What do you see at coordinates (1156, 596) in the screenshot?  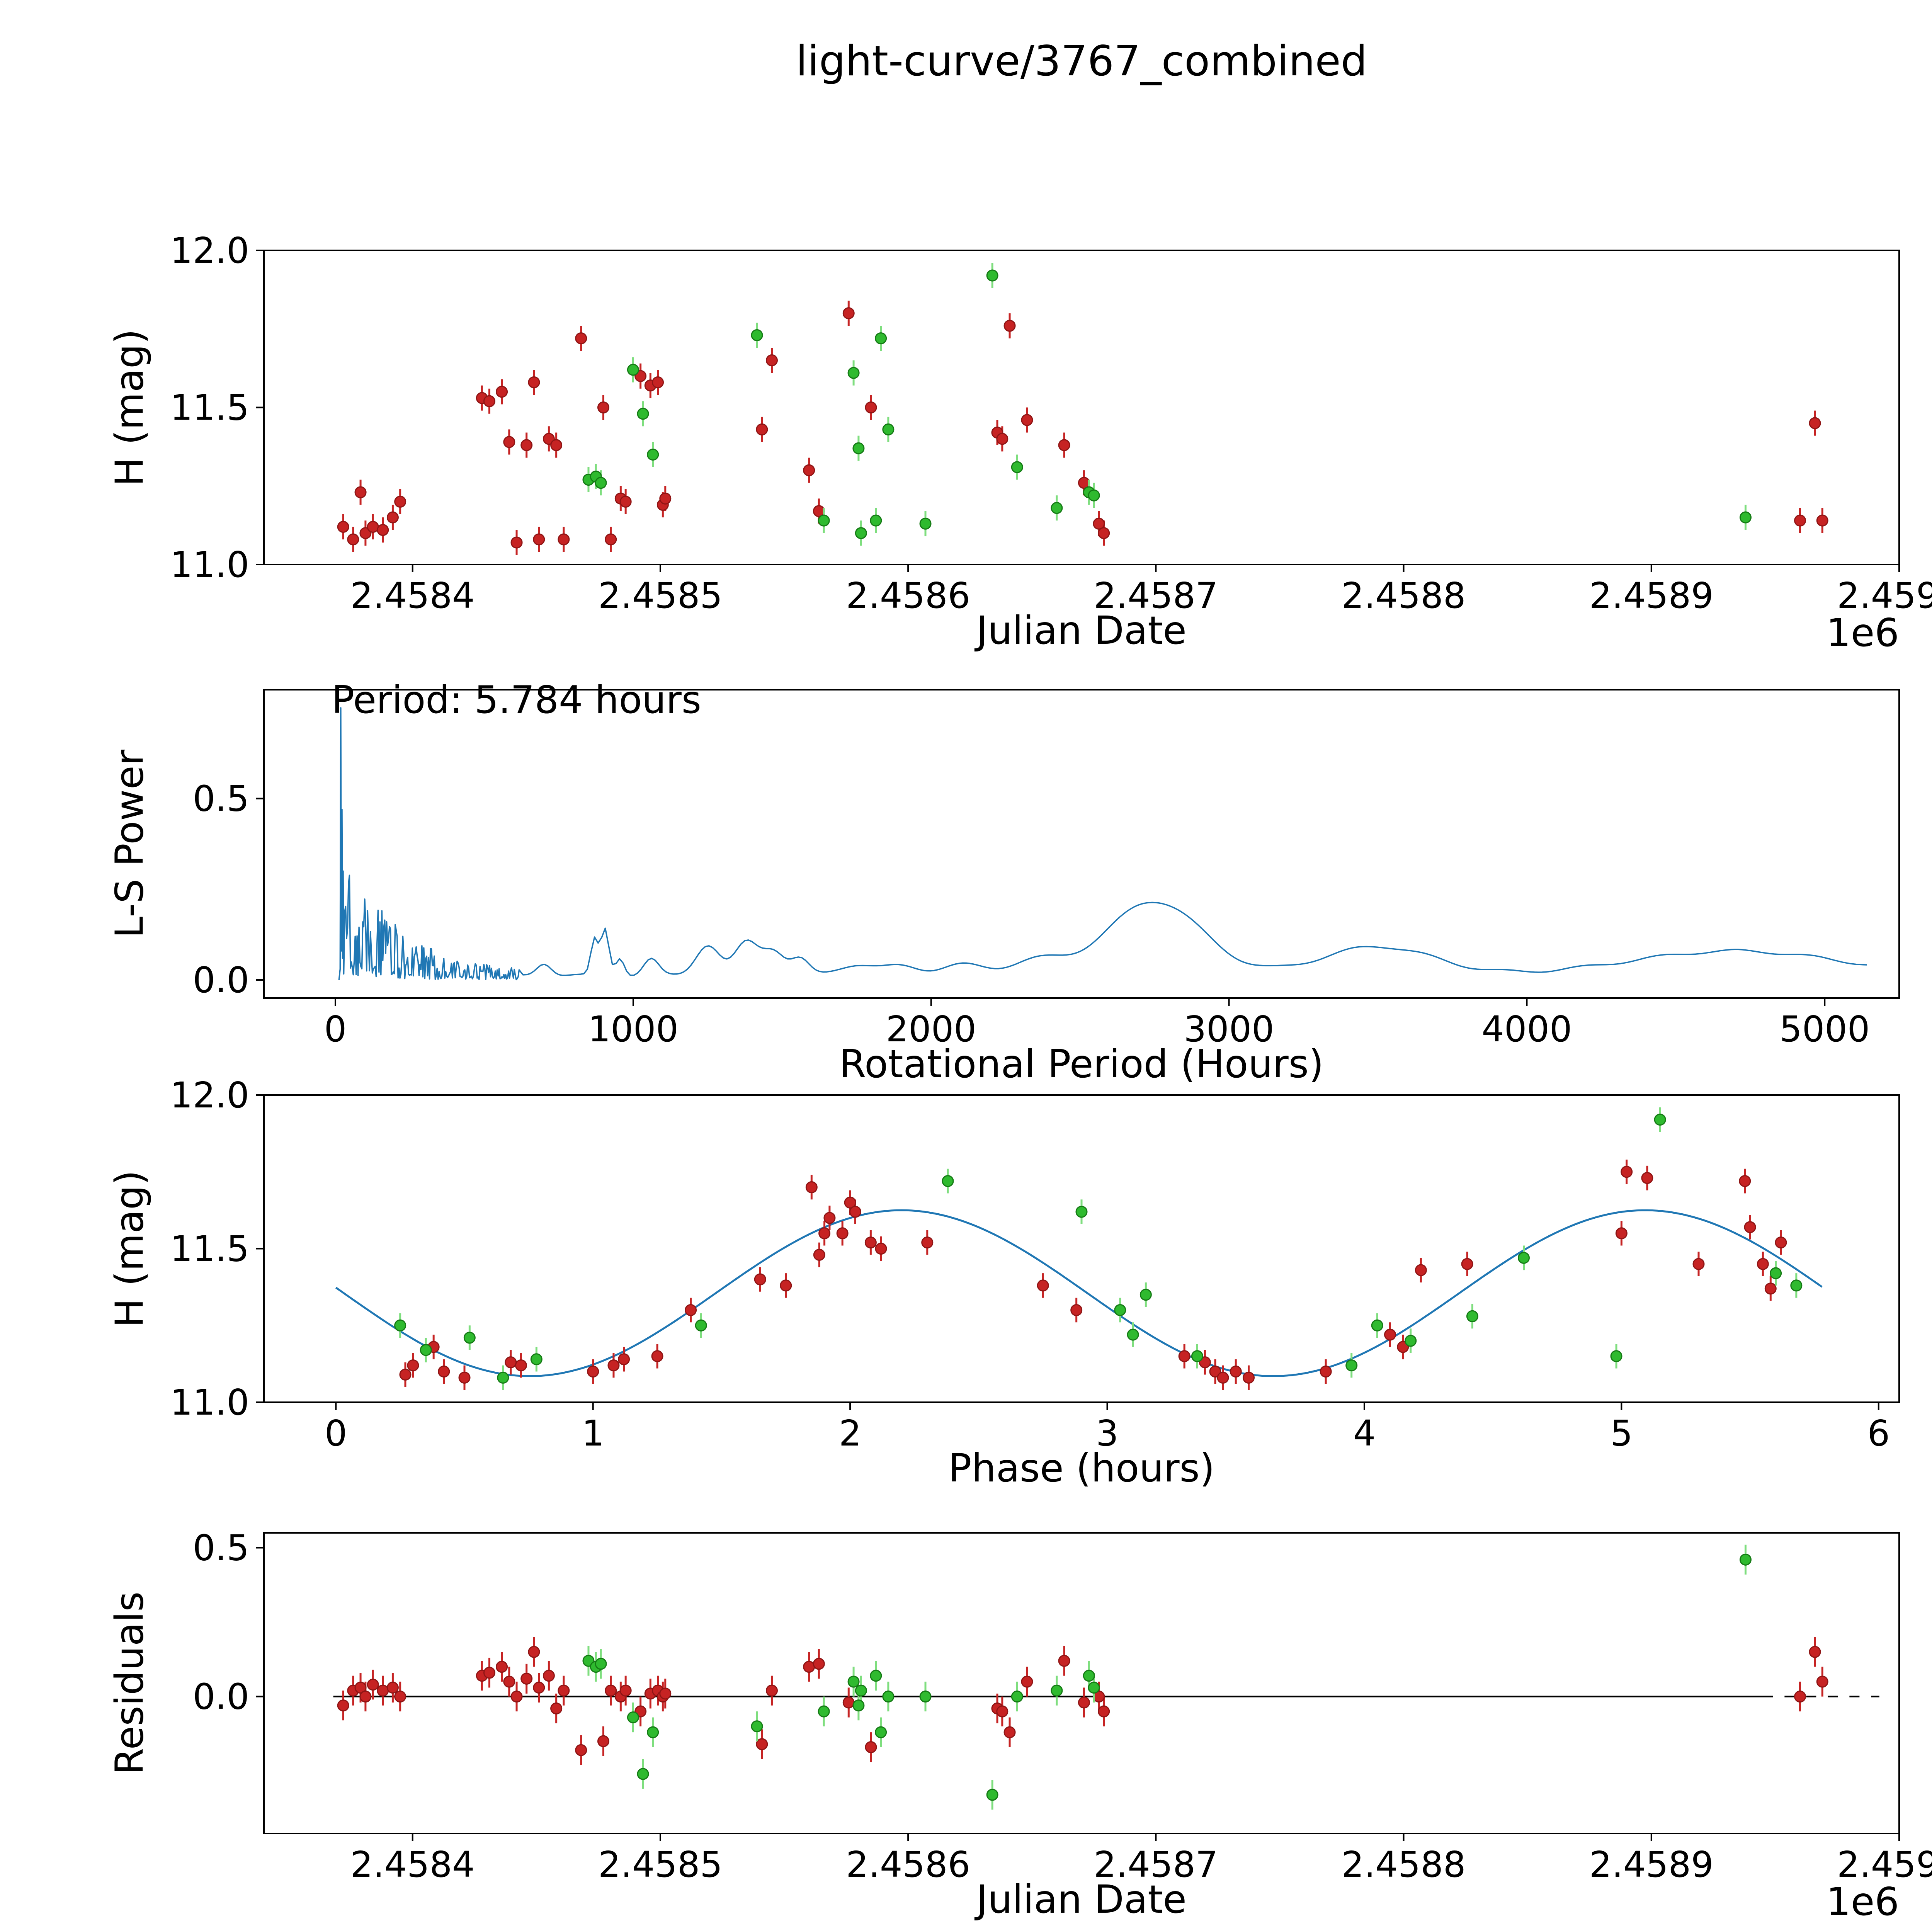 I see `x-tick-label: 2.4587` at bounding box center [1156, 596].